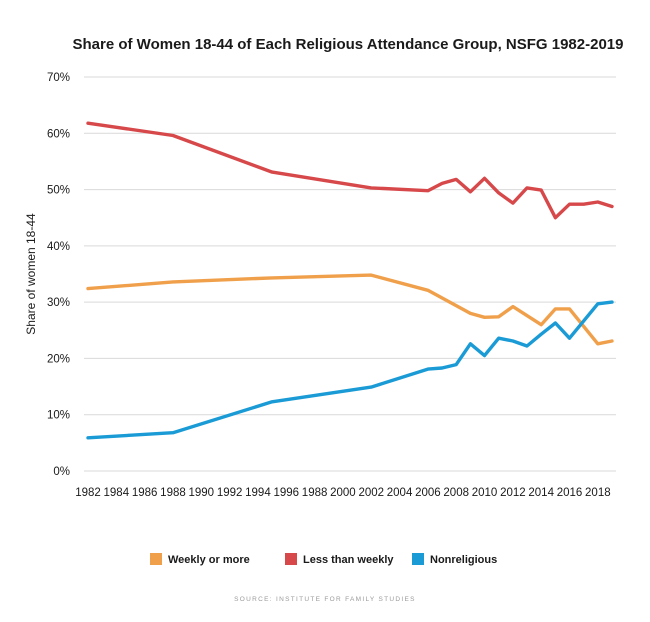 The height and width of the screenshot is (622, 650). Describe the element at coordinates (58, 303) in the screenshot. I see `y-tick-label: 30%` at that location.